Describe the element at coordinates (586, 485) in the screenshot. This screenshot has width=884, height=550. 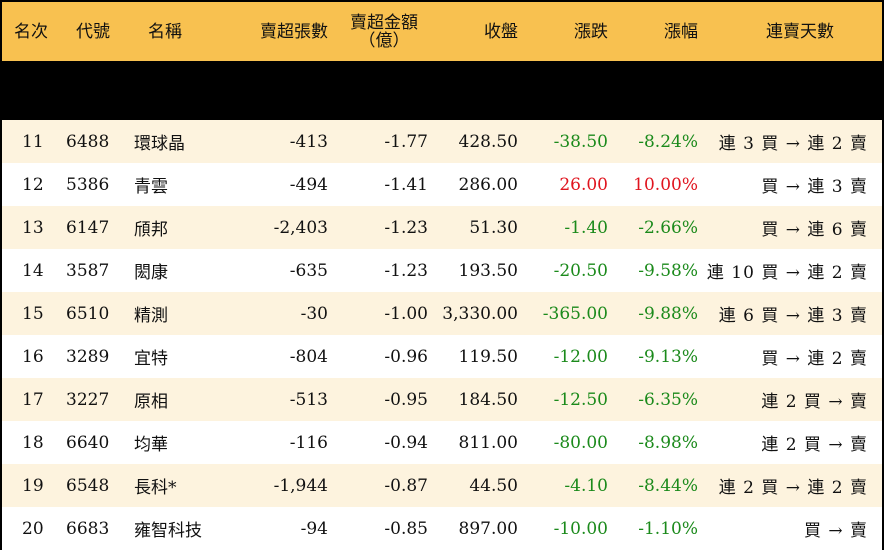
I see `cell-change: -4.10` at that location.